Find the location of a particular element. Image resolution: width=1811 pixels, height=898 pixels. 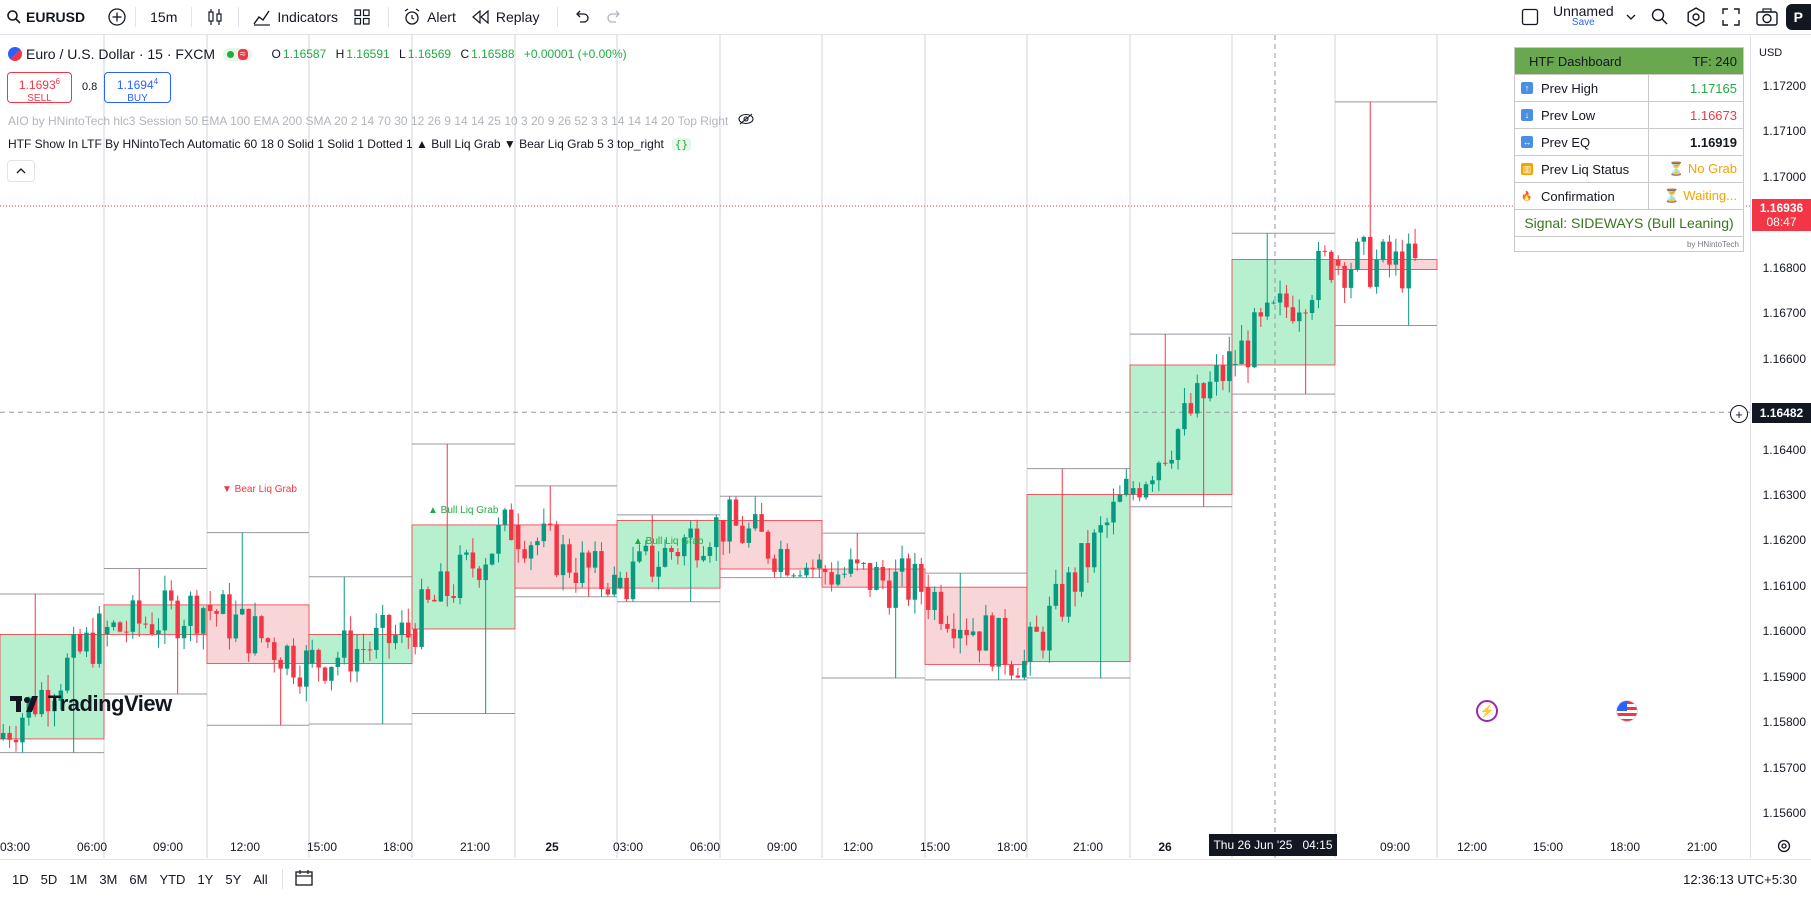

publish-button: P is located at coordinates (1798, 17).